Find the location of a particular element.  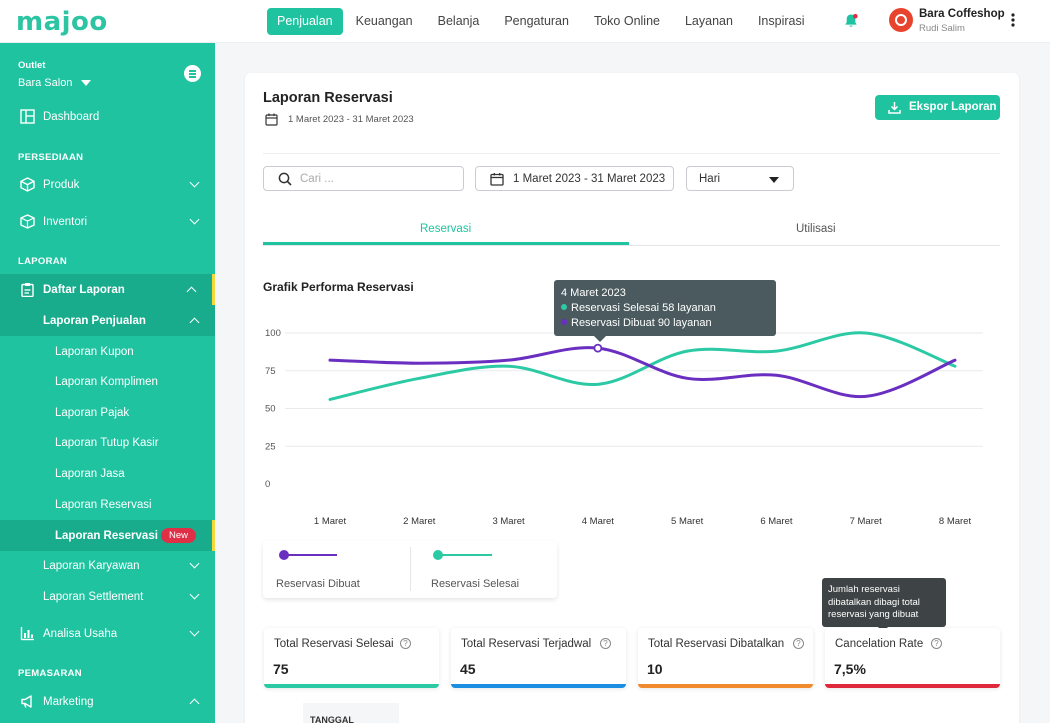

caret-down-icon is located at coordinates (774, 180).